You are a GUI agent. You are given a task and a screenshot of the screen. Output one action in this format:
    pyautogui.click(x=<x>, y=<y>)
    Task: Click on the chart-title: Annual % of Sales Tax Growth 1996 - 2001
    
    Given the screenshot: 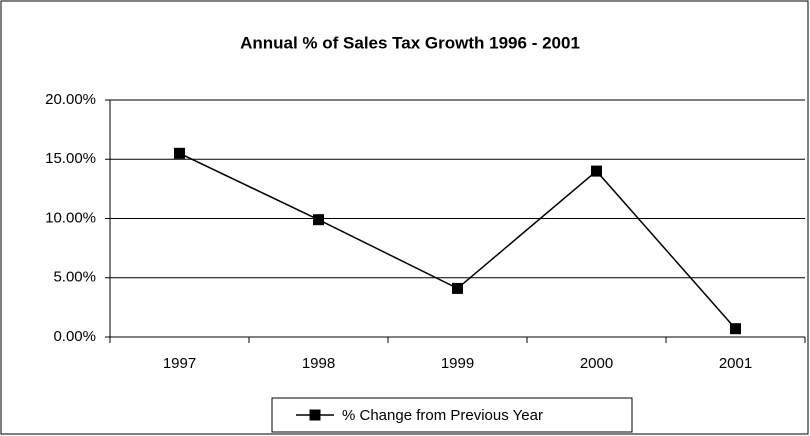 What is the action you would take?
    pyautogui.click(x=410, y=42)
    